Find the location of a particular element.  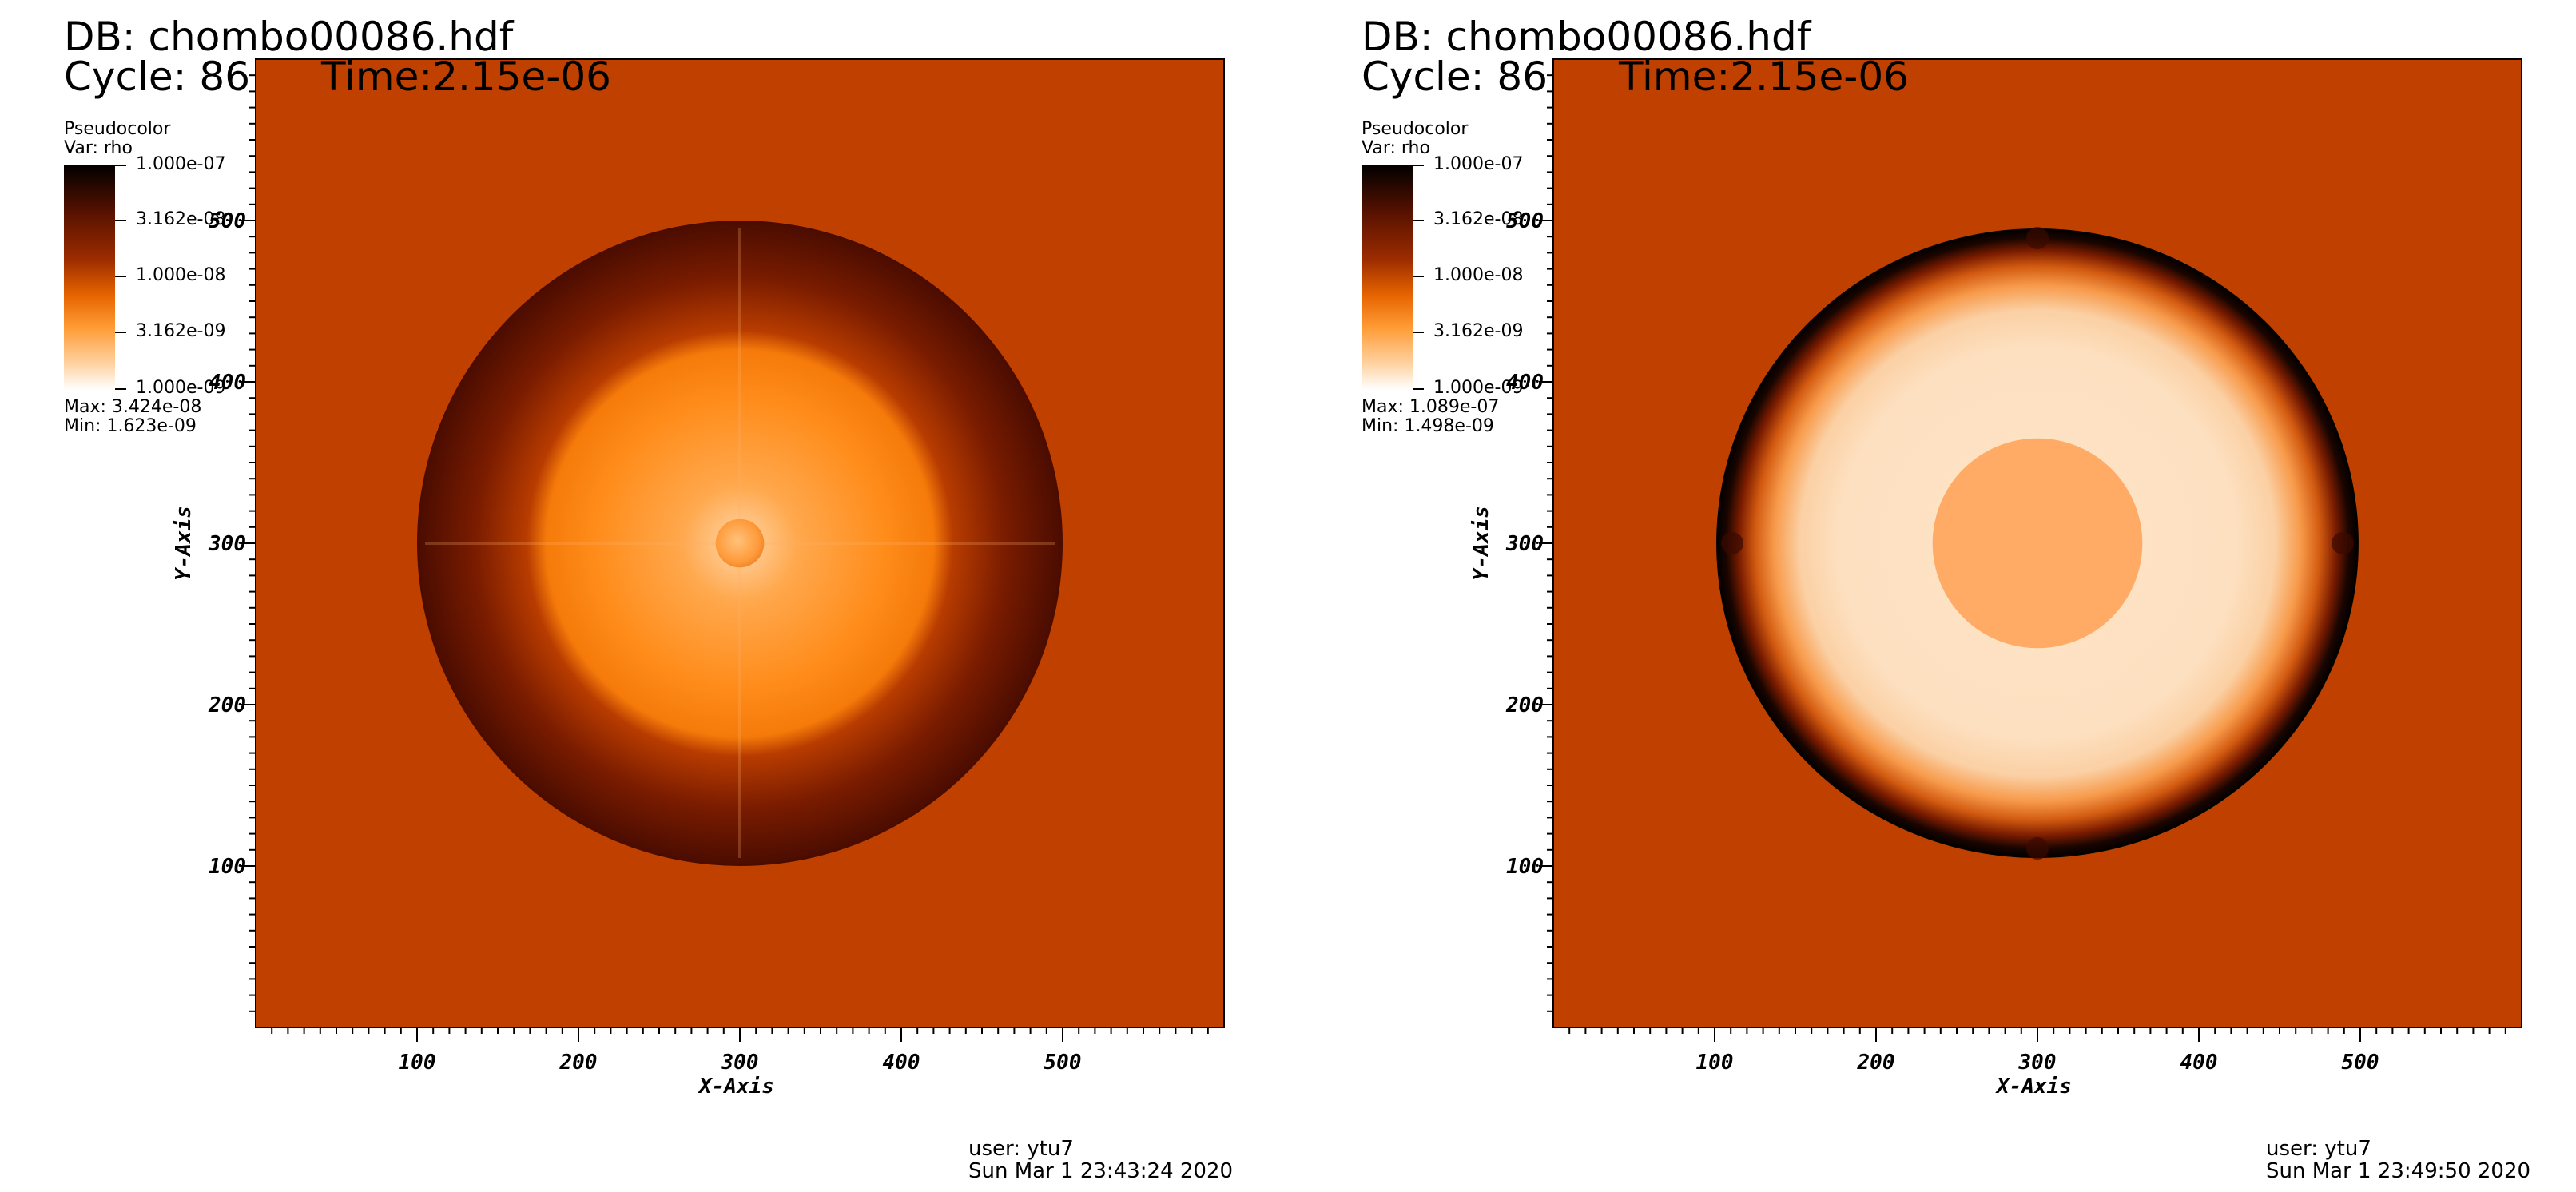

date-label: Sun Mar 1 23:43:24 2020 is located at coordinates (1101, 1171).